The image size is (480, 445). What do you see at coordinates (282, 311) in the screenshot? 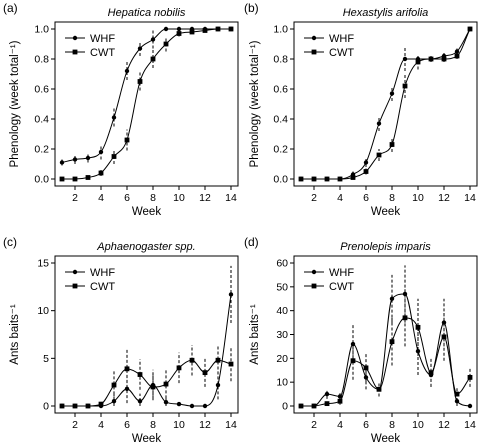
I see `y-tick-label: 40` at bounding box center [282, 311].